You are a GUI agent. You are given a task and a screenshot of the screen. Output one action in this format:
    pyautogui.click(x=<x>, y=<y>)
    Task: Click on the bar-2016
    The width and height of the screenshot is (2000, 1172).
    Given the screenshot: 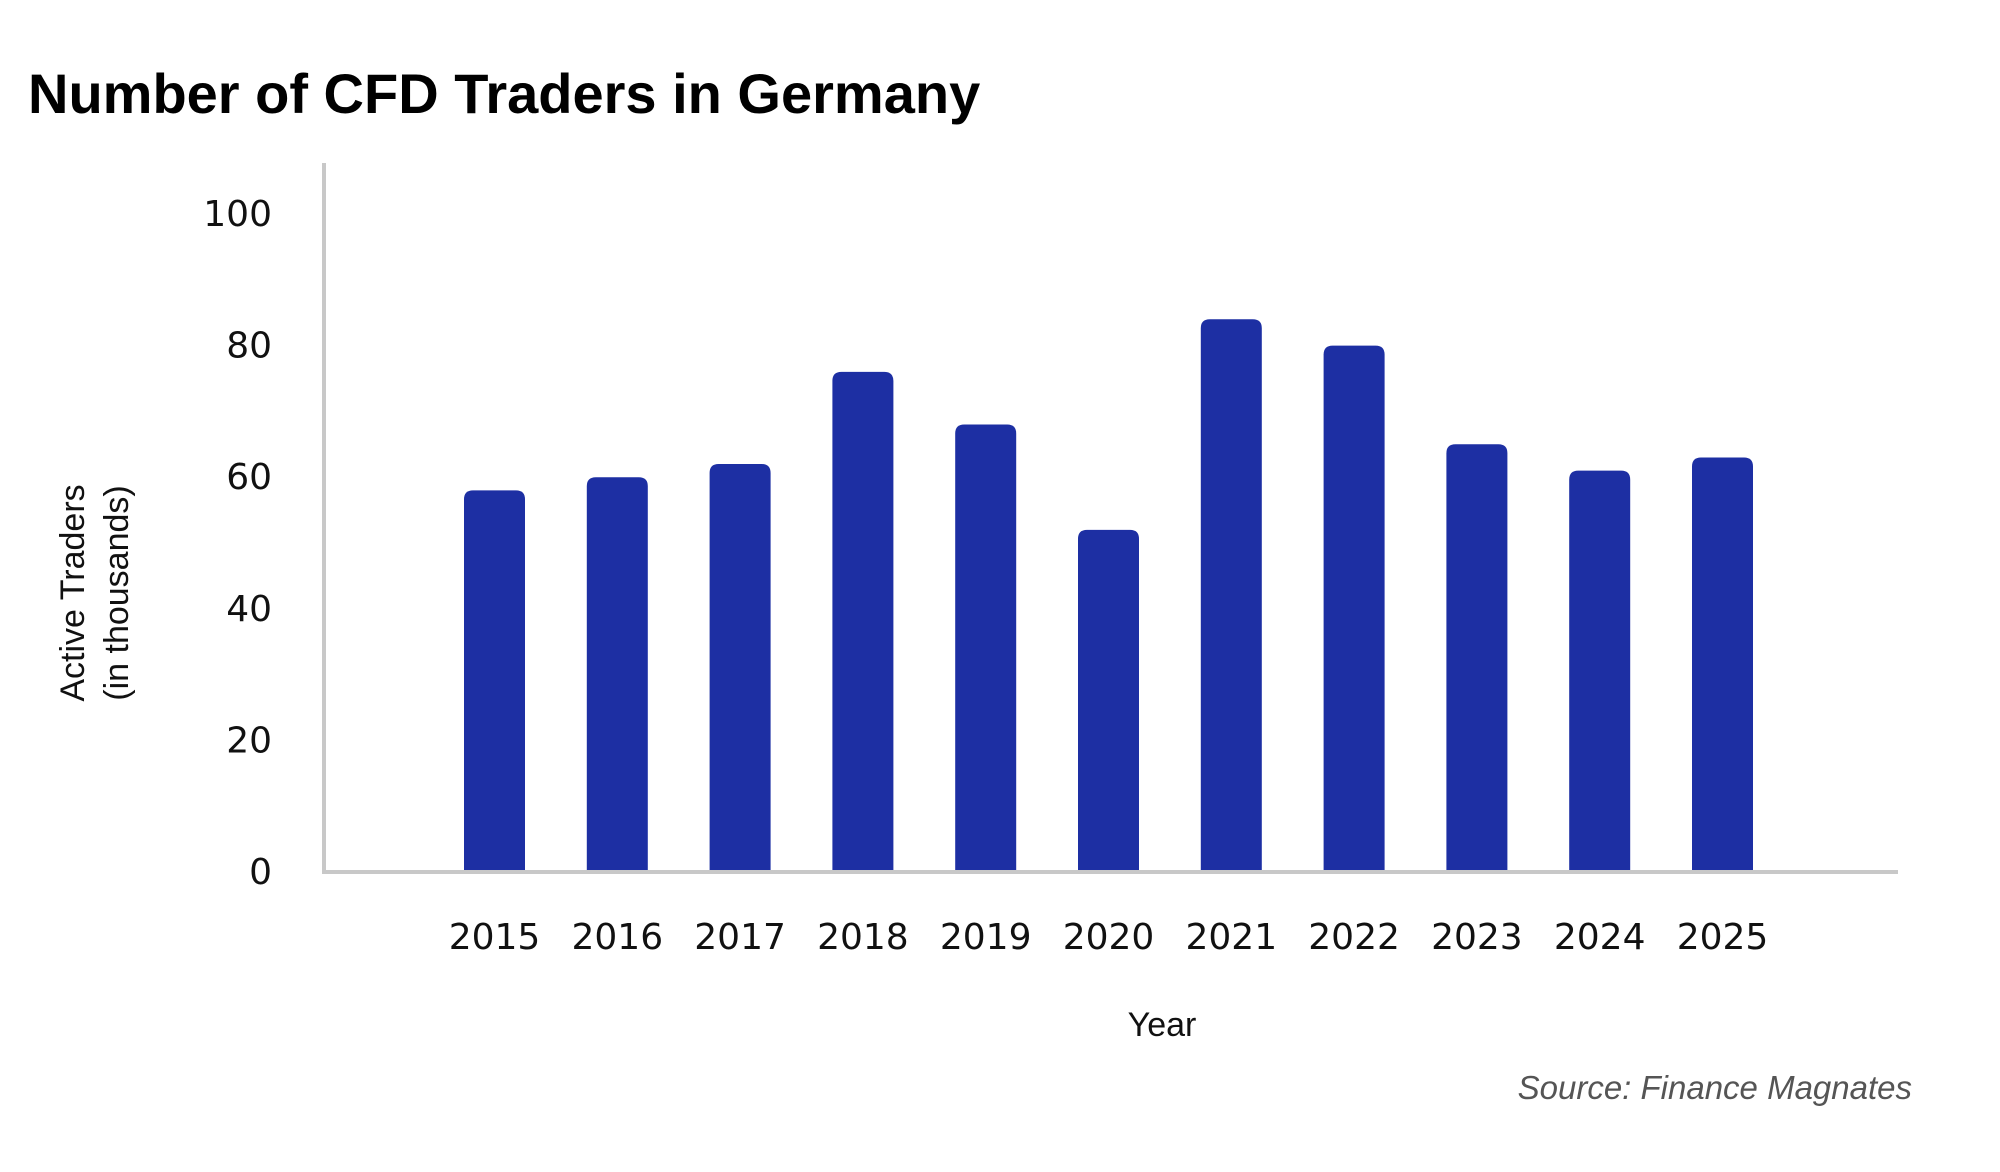 What is the action you would take?
    pyautogui.click(x=617, y=674)
    